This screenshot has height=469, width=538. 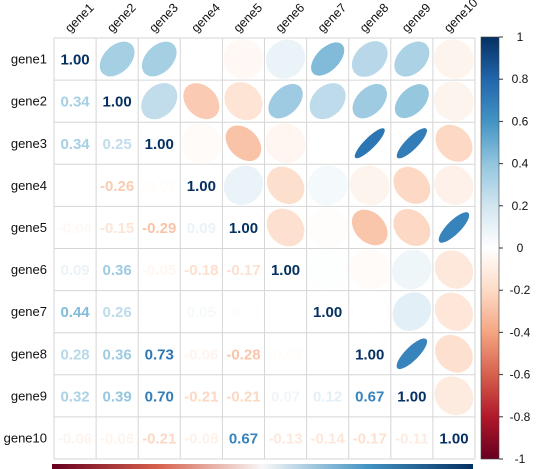 What do you see at coordinates (29, 227) in the screenshot?
I see `row-label: gene5` at bounding box center [29, 227].